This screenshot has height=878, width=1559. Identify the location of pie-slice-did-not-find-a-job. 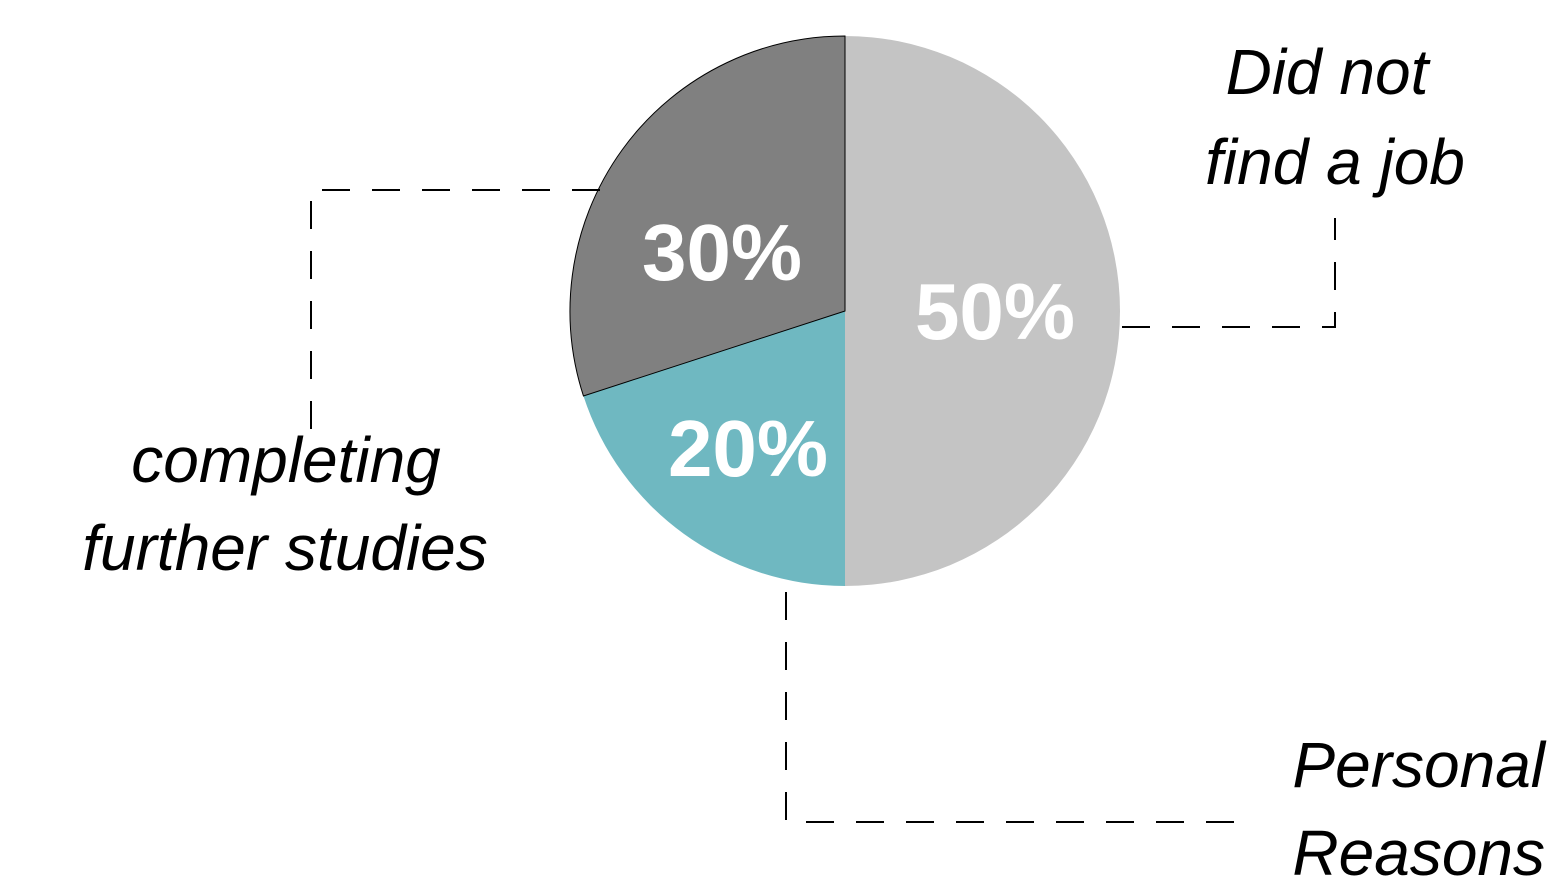
(982, 311).